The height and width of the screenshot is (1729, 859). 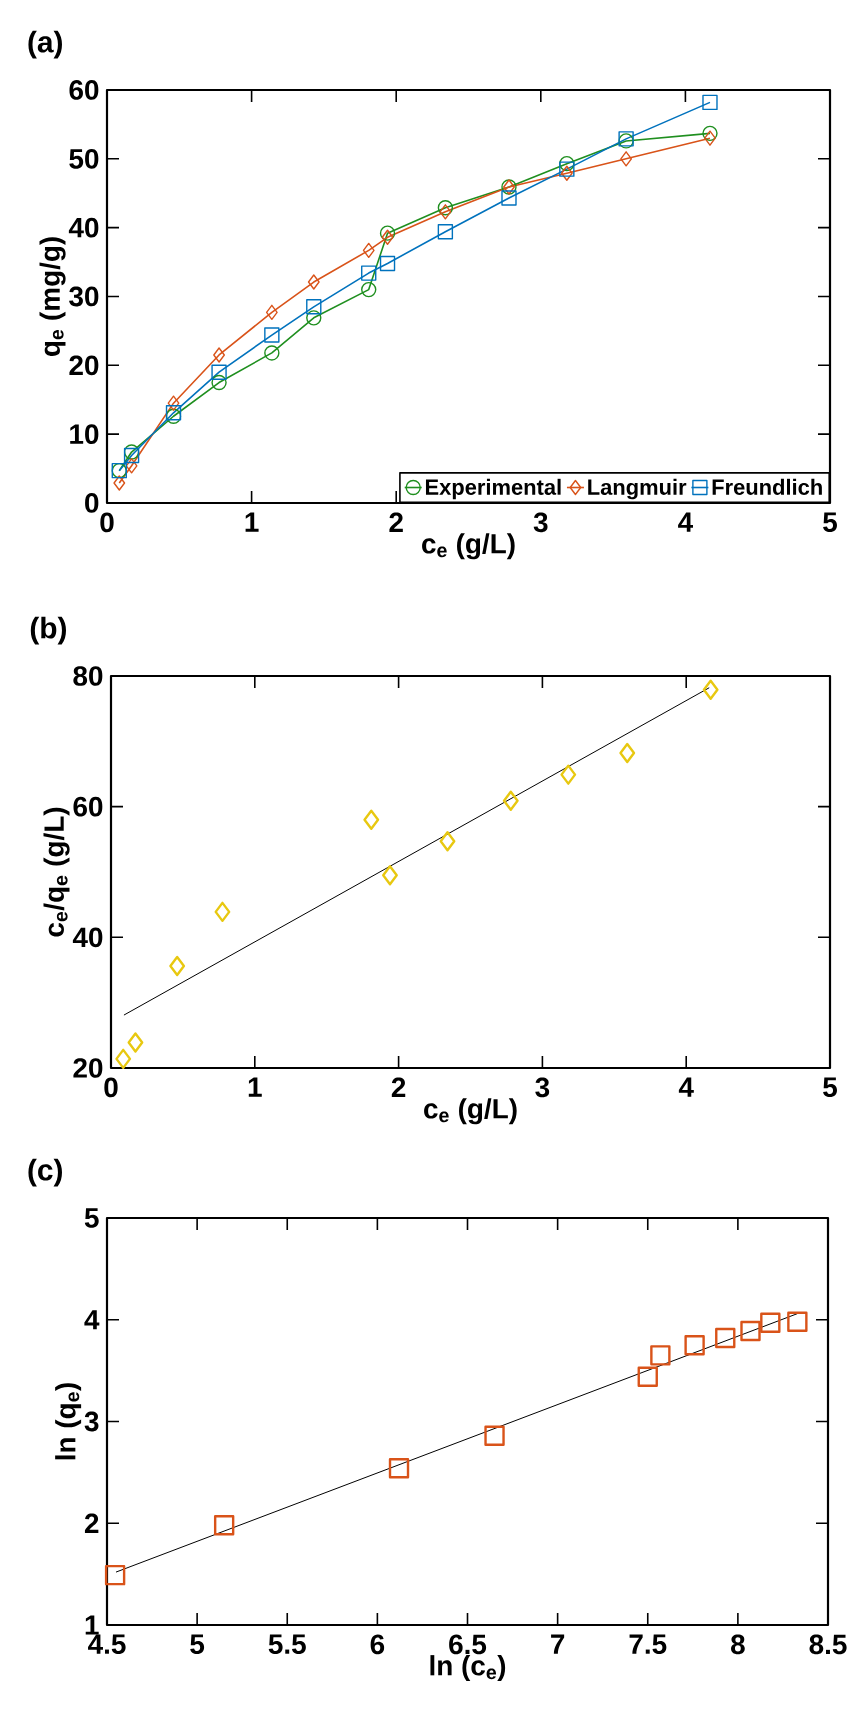 I want to click on y-tick-label: 10, so click(x=84, y=434).